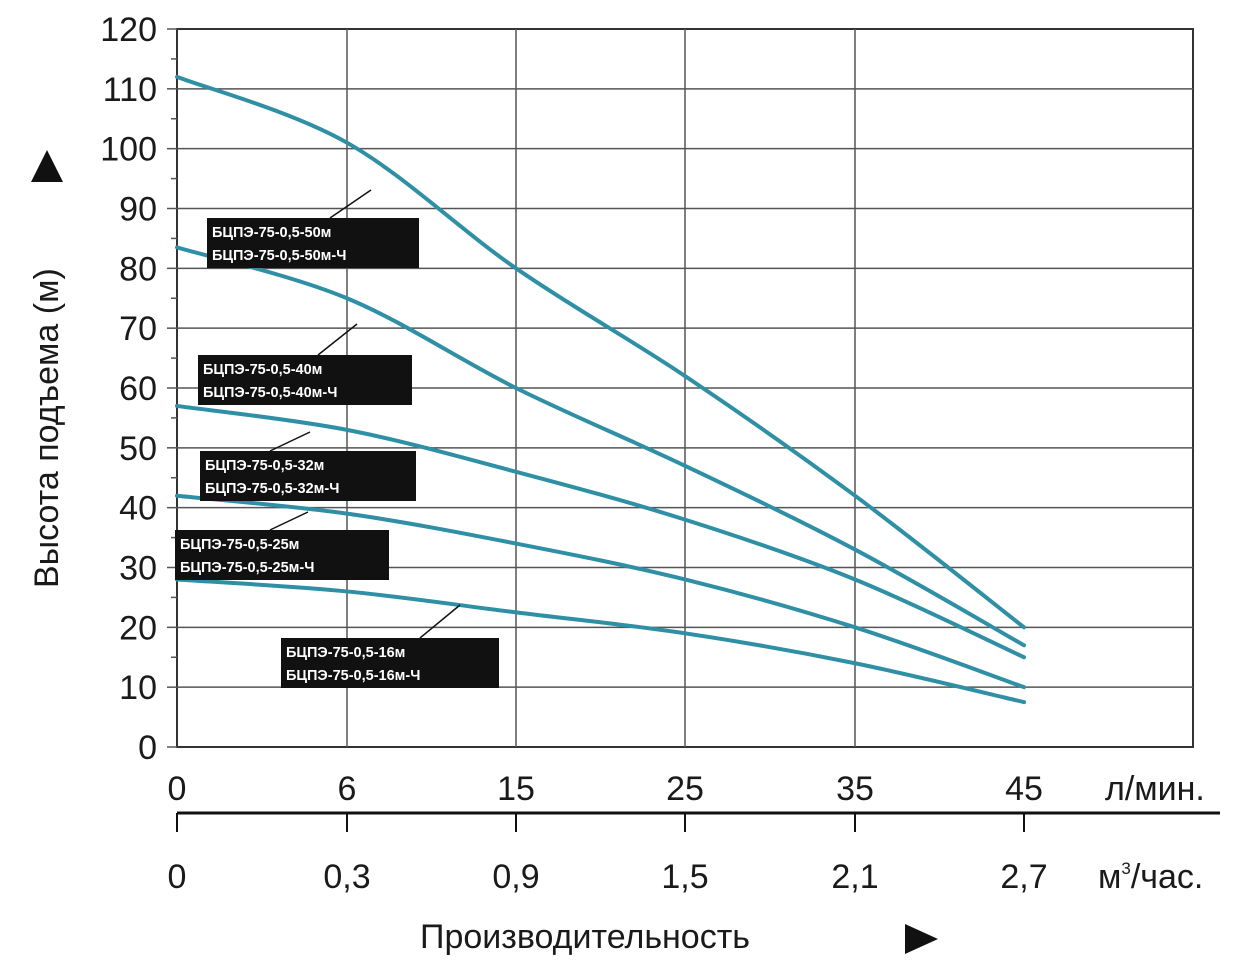  What do you see at coordinates (605, 789) in the screenshot?
I see `x-tick-labels-primary: 0 6 15 25 35 45` at bounding box center [605, 789].